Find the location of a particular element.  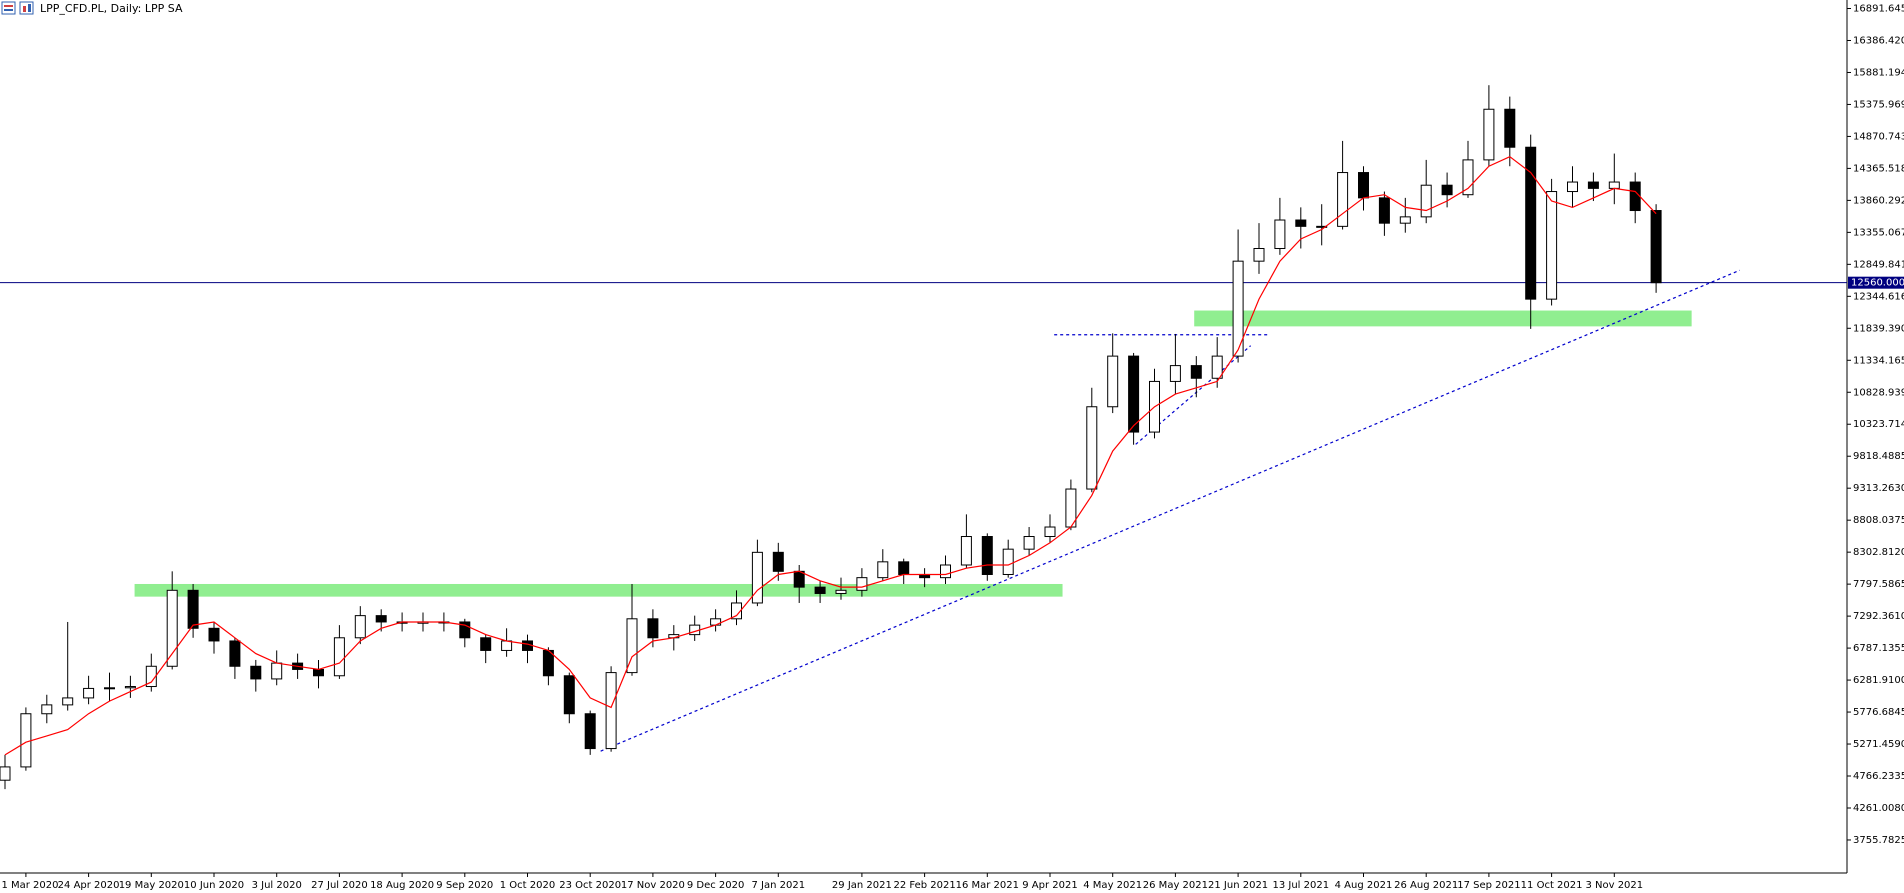

y-tick-label: 10828.9395 is located at coordinates (1878, 392).